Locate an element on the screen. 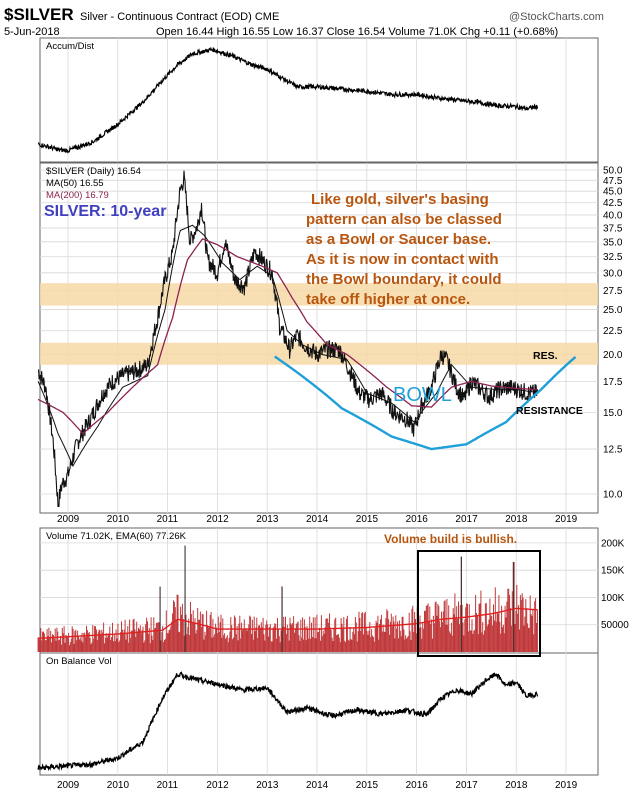  price-tick-label: 30.0 is located at coordinates (613, 273).